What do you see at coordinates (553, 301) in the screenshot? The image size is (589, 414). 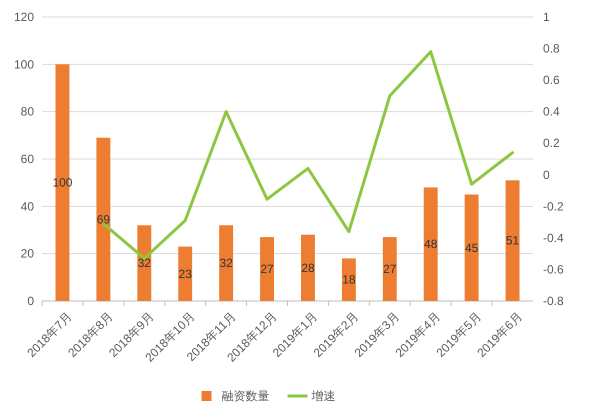 I see `y2-tick-label: -0.8` at bounding box center [553, 301].